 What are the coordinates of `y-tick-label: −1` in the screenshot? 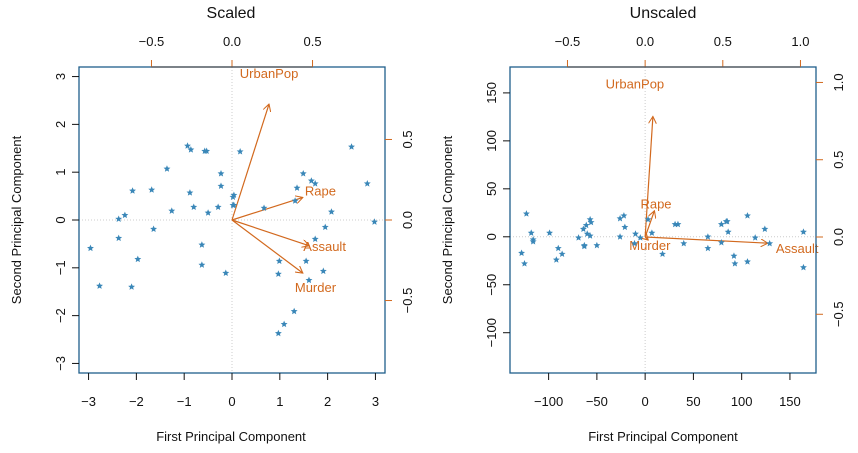 It's located at (60, 267).